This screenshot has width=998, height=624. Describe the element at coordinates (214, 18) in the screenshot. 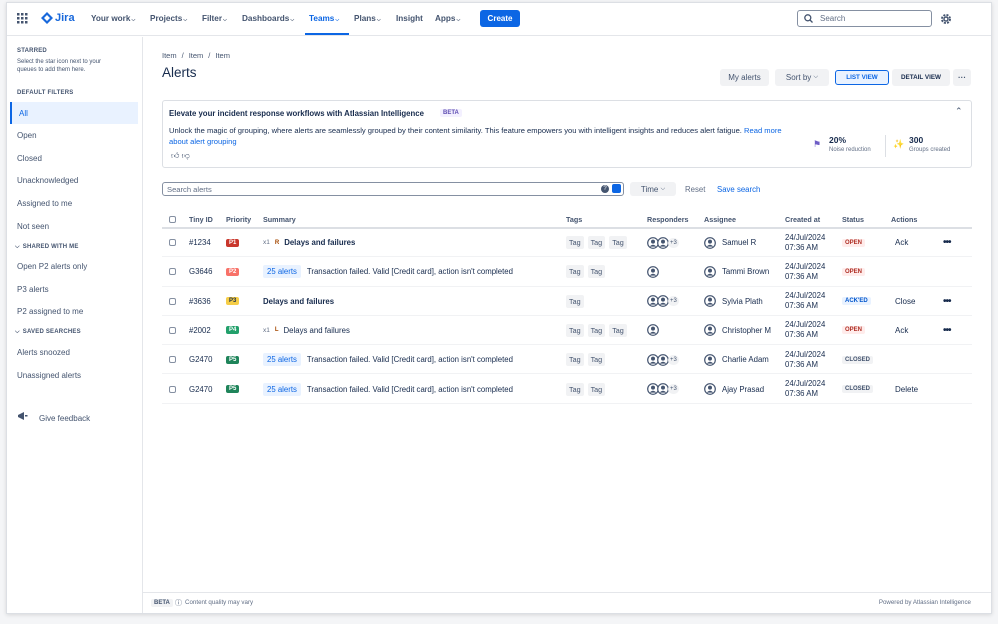

I see `nav-item: Filter⌵` at that location.